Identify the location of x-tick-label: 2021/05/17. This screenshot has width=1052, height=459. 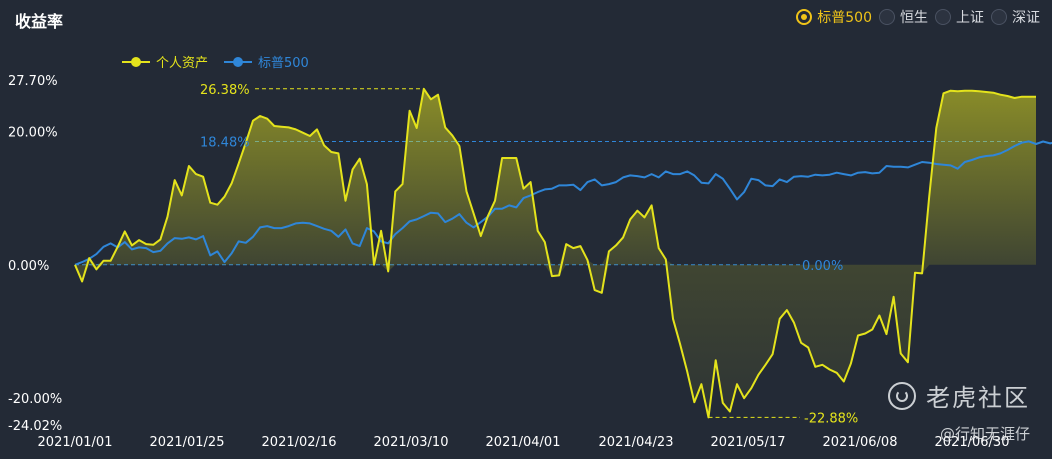
(748, 442).